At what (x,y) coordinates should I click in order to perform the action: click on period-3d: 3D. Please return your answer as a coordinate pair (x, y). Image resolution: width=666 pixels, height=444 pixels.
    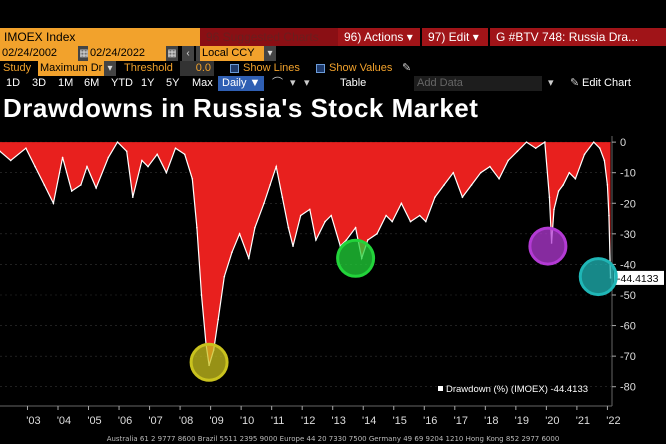
    Looking at the image, I should click on (39, 83).